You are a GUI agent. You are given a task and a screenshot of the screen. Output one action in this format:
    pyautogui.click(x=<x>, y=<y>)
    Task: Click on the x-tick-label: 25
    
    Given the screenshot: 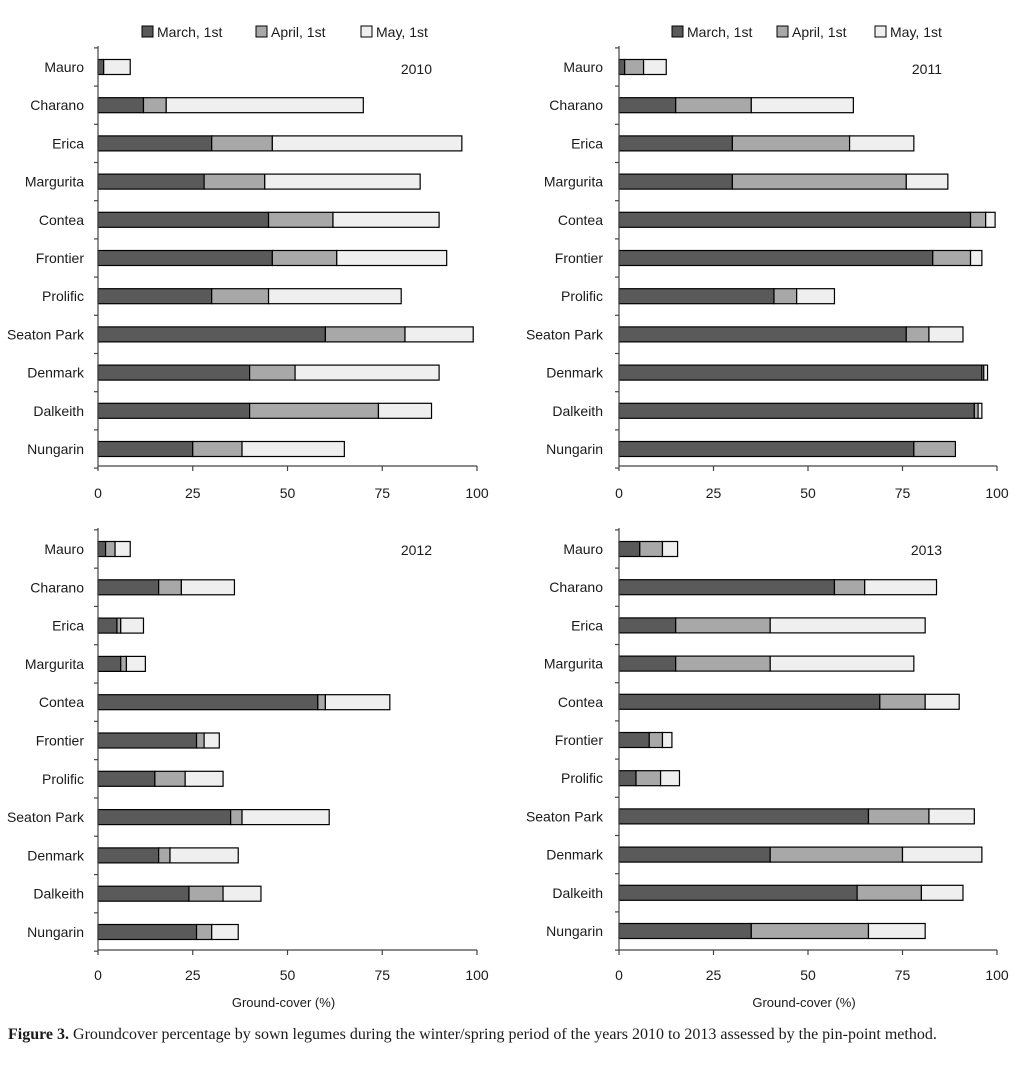 What is the action you would take?
    pyautogui.click(x=193, y=975)
    